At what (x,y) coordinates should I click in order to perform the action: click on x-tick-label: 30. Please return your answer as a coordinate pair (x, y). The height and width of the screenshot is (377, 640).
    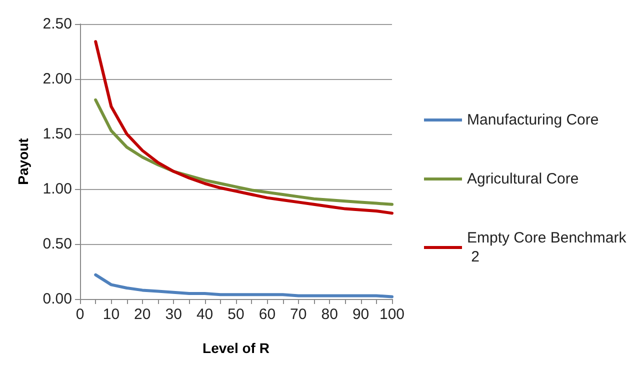
    Looking at the image, I should click on (173, 314).